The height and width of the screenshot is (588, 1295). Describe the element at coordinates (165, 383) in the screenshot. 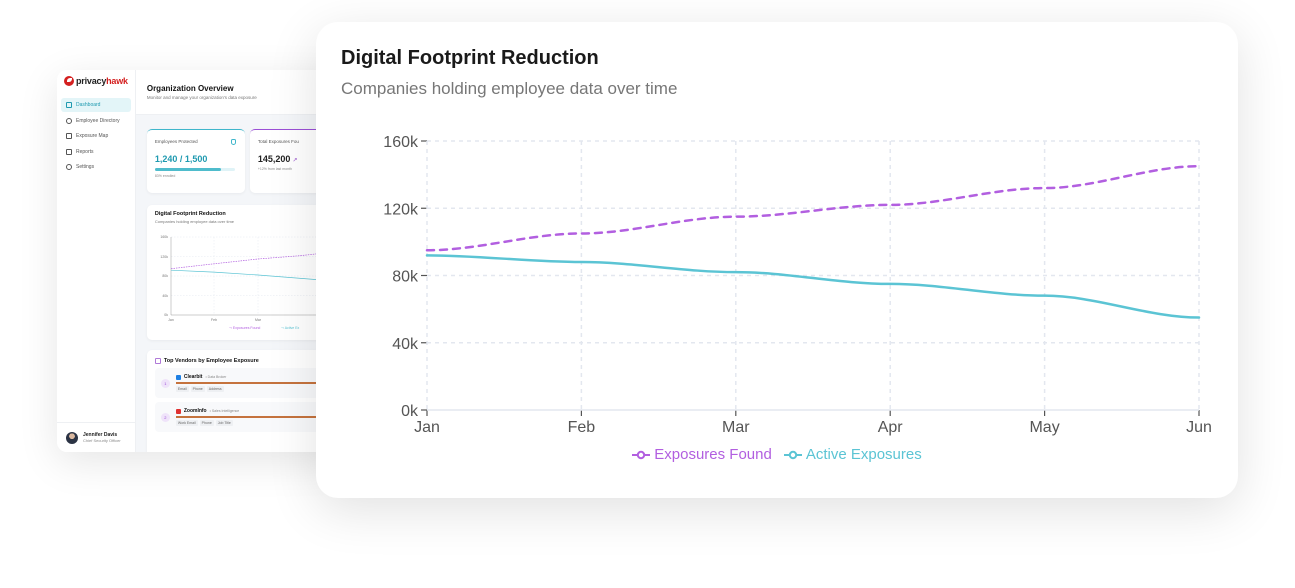

I see `vendor-rank: 1` at that location.